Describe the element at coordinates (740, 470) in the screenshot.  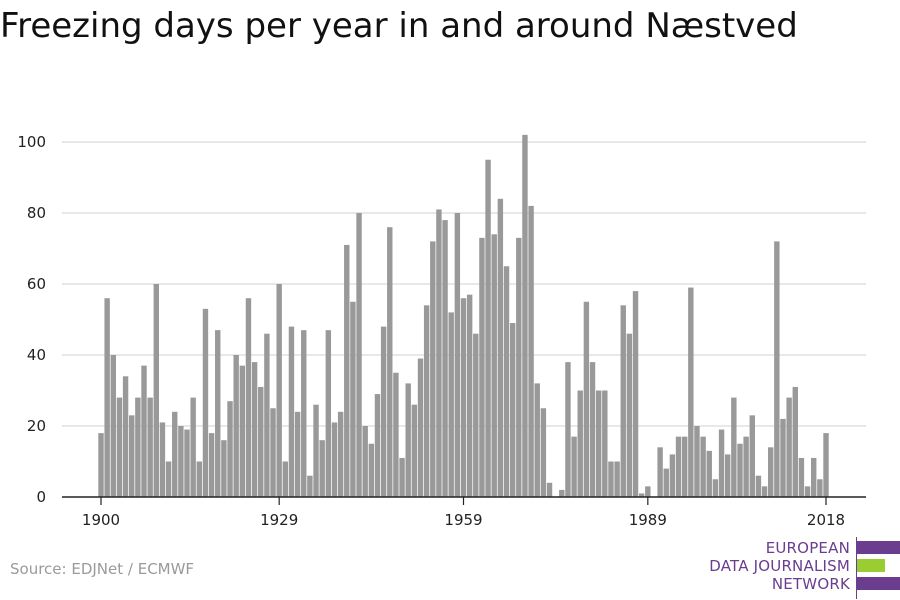
I see `bar-2004` at that location.